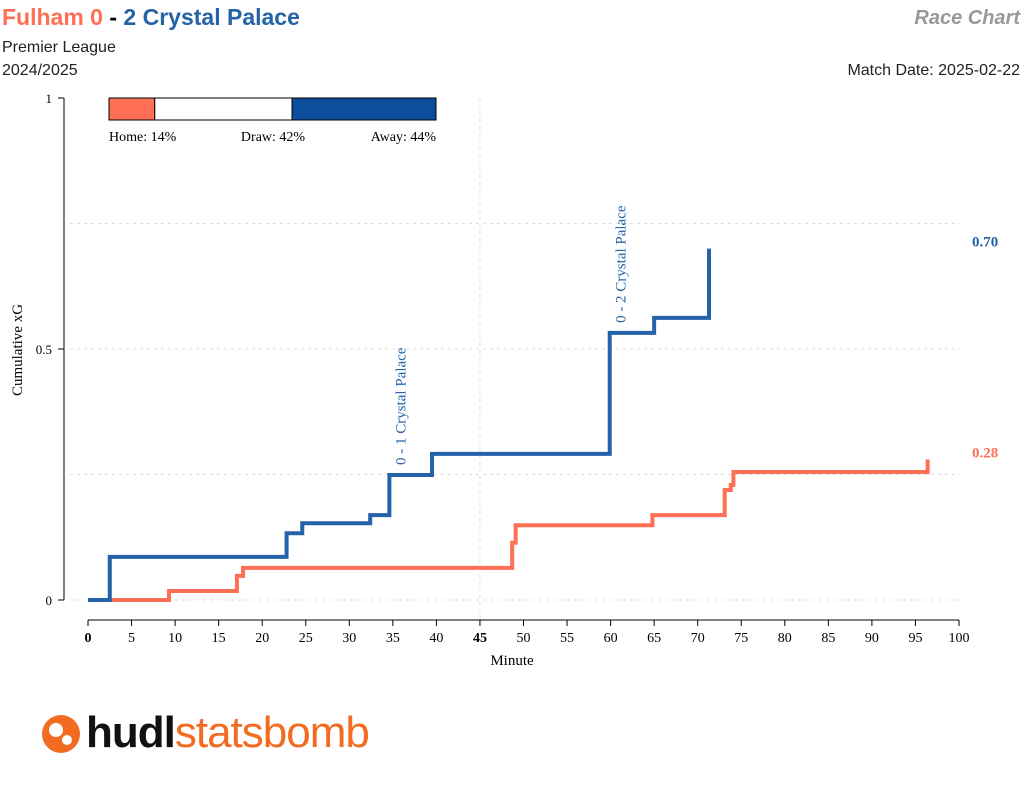  What do you see at coordinates (61, 734) in the screenshot?
I see `statsbomb-logo-icon` at bounding box center [61, 734].